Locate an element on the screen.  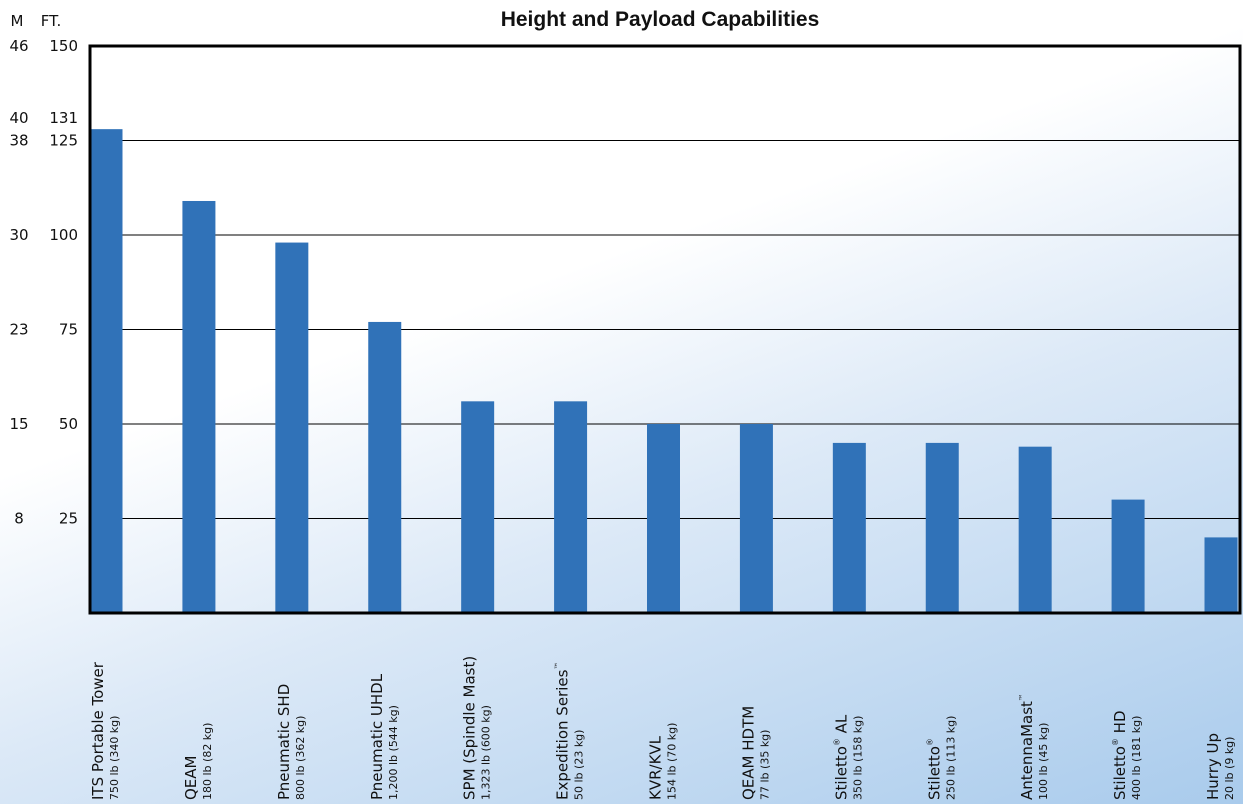
category-payload: 20 lb (9 kg) is located at coordinates (1229, 768).